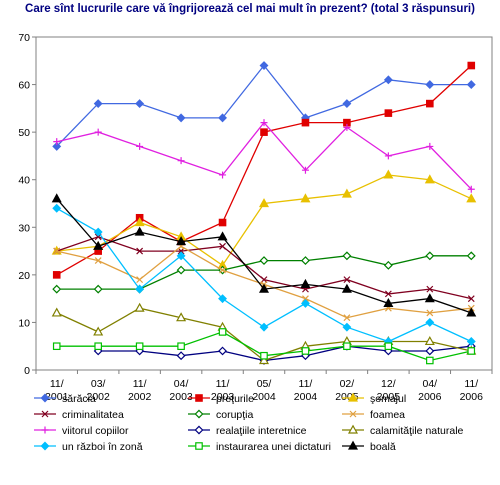  What do you see at coordinates (98, 384) in the screenshot?
I see `x-tick-label-line: 03/` at bounding box center [98, 384].